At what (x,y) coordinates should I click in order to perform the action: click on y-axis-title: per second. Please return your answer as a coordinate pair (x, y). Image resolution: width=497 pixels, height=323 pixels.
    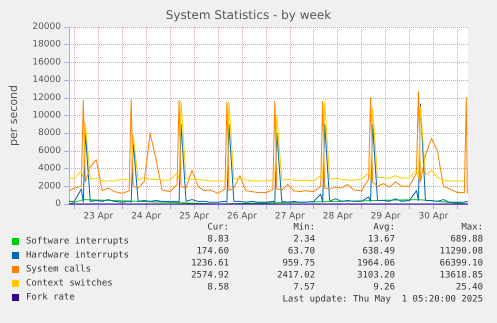
    Looking at the image, I should click on (13, 115).